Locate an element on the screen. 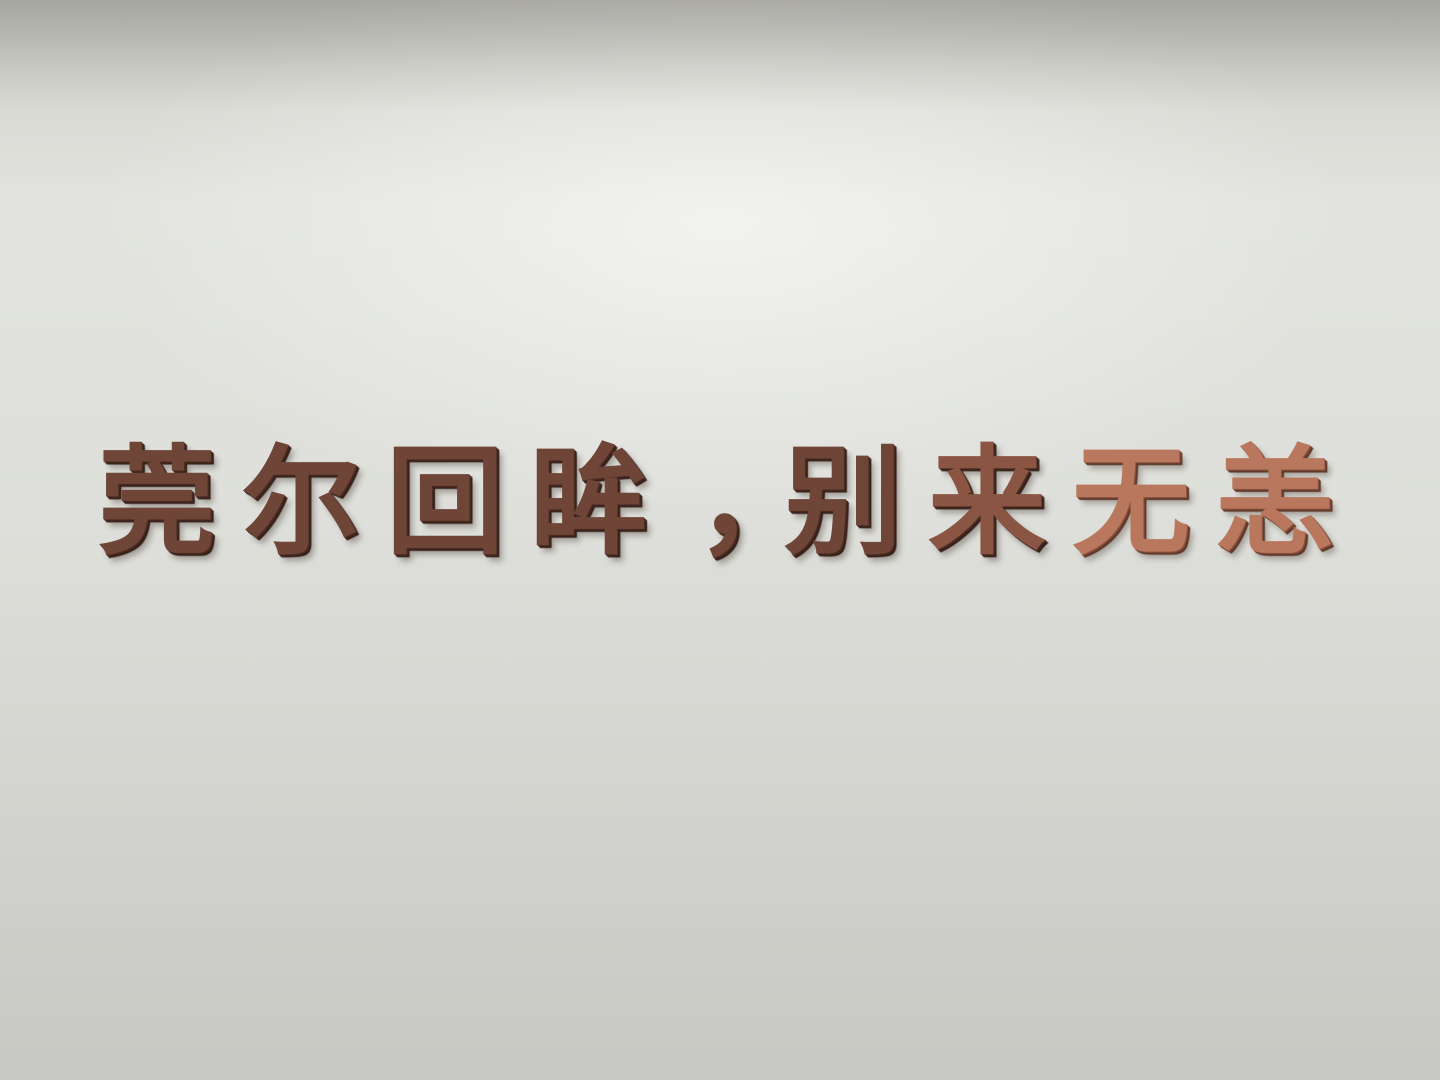 The width and height of the screenshot is (1440, 1080). signage-char-7: 无 is located at coordinates (1131, 501).